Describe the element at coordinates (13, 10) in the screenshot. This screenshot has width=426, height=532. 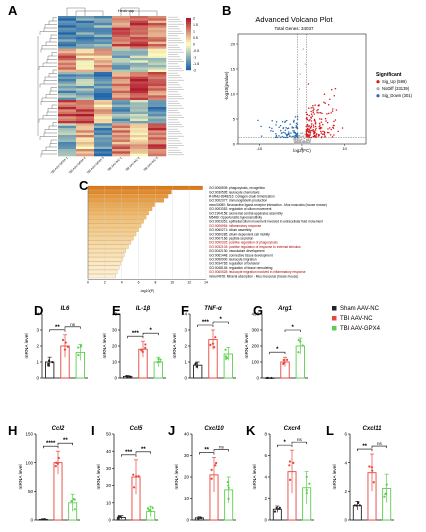
I see `panel-label-a: A` at that location.